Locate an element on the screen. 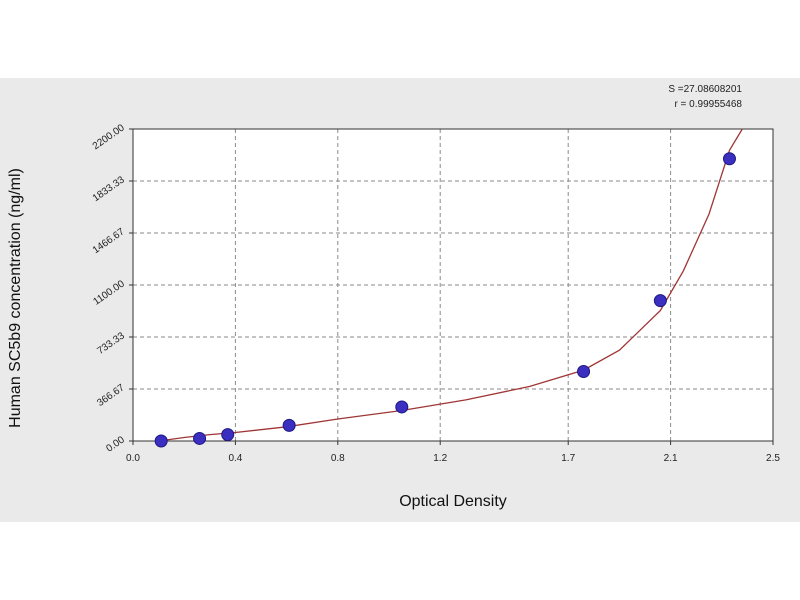 This screenshot has height=600, width=800. x-tick-label: 1.2 is located at coordinates (440, 458).